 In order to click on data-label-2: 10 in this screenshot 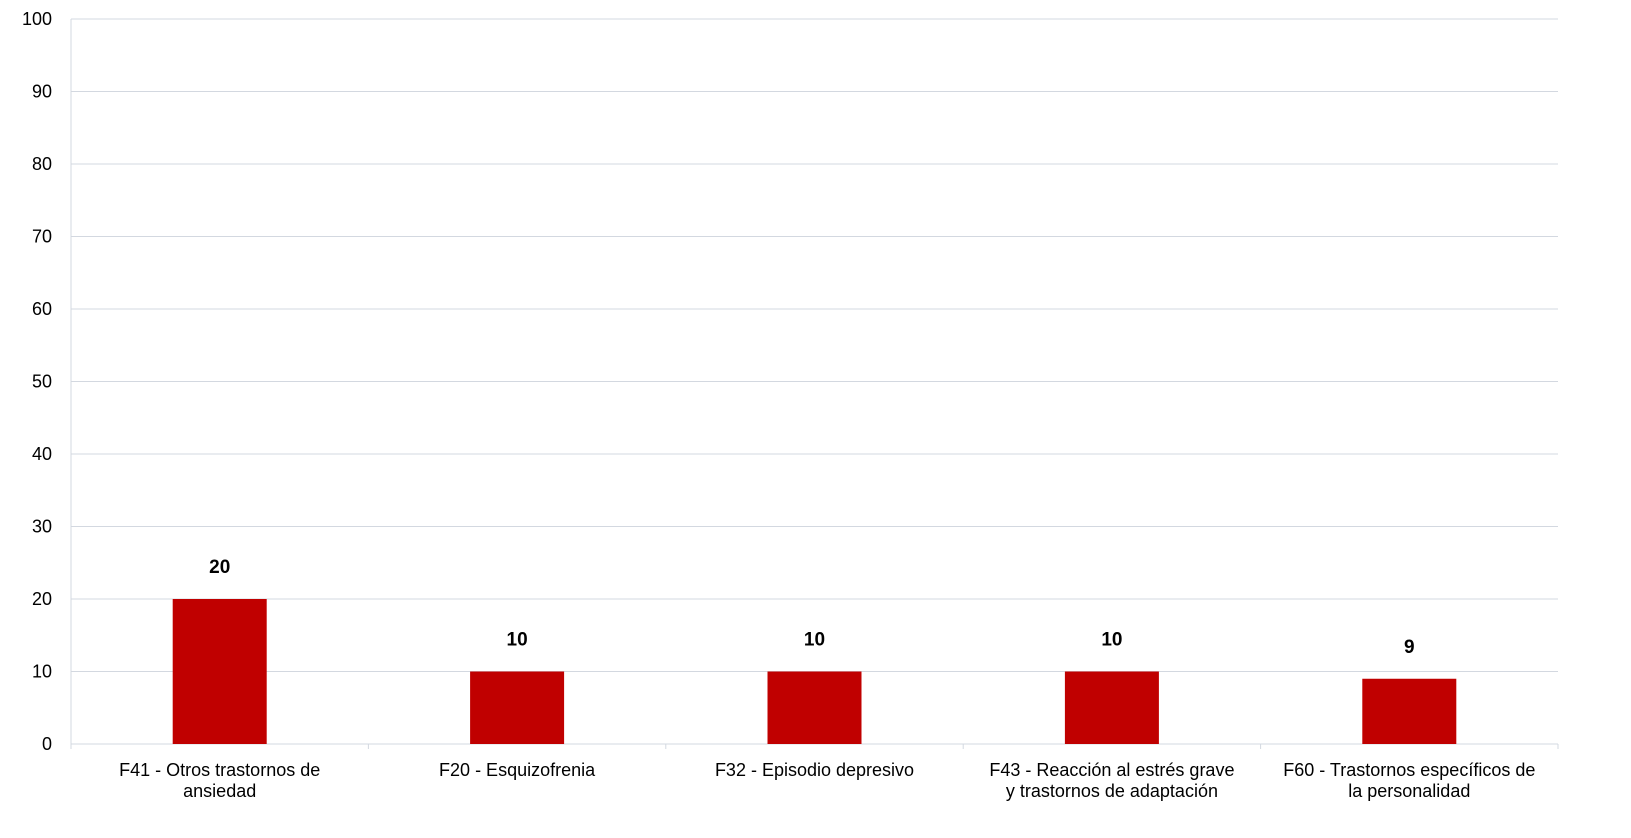, I will do `click(814, 640)`.